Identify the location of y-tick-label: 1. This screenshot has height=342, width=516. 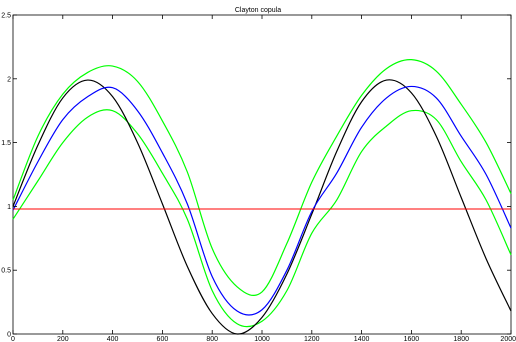
(9, 207).